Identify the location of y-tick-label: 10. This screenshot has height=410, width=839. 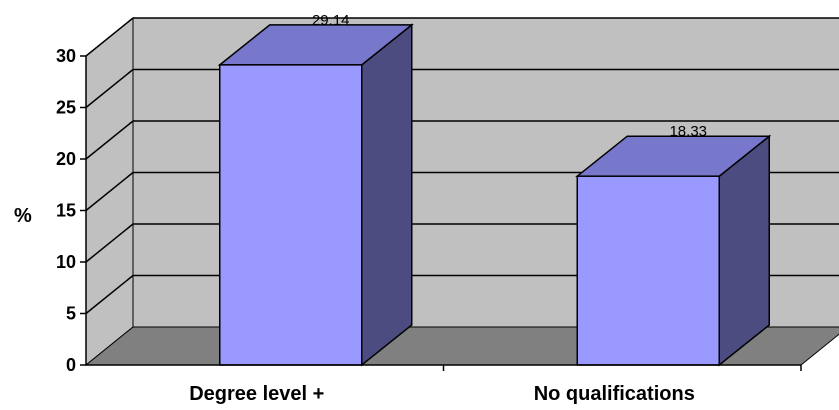
(66, 262).